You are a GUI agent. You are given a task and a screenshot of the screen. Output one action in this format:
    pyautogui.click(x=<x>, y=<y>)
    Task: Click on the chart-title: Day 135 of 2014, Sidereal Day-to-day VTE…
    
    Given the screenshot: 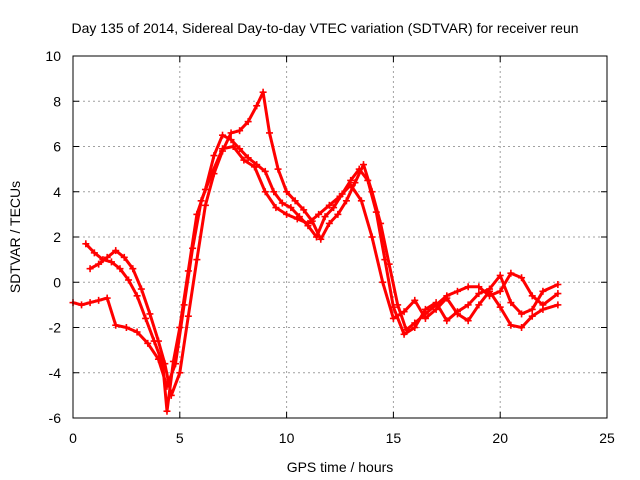 What is the action you would take?
    pyautogui.click(x=324, y=28)
    